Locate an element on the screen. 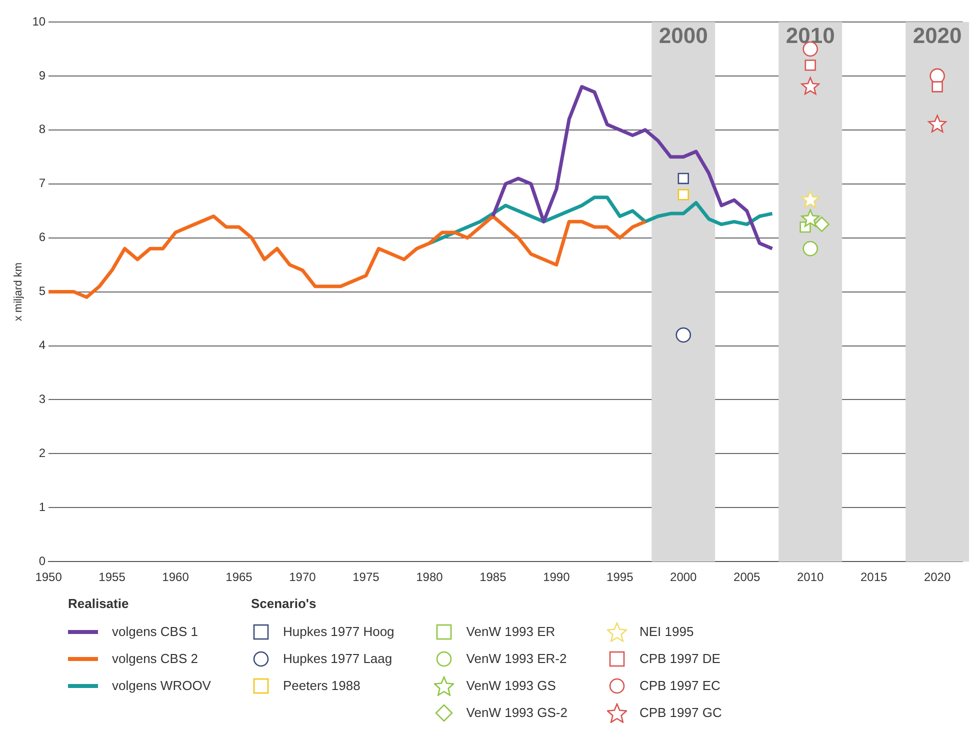 The width and height of the screenshot is (979, 742). y-tick-label: 3 is located at coordinates (42, 399).